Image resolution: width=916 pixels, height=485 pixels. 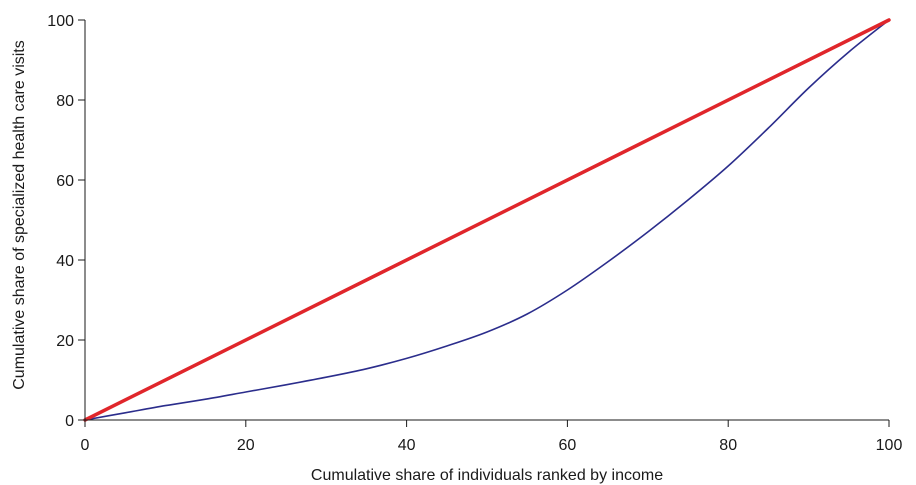 What do you see at coordinates (65, 181) in the screenshot?
I see `y-tick-label: 60` at bounding box center [65, 181].